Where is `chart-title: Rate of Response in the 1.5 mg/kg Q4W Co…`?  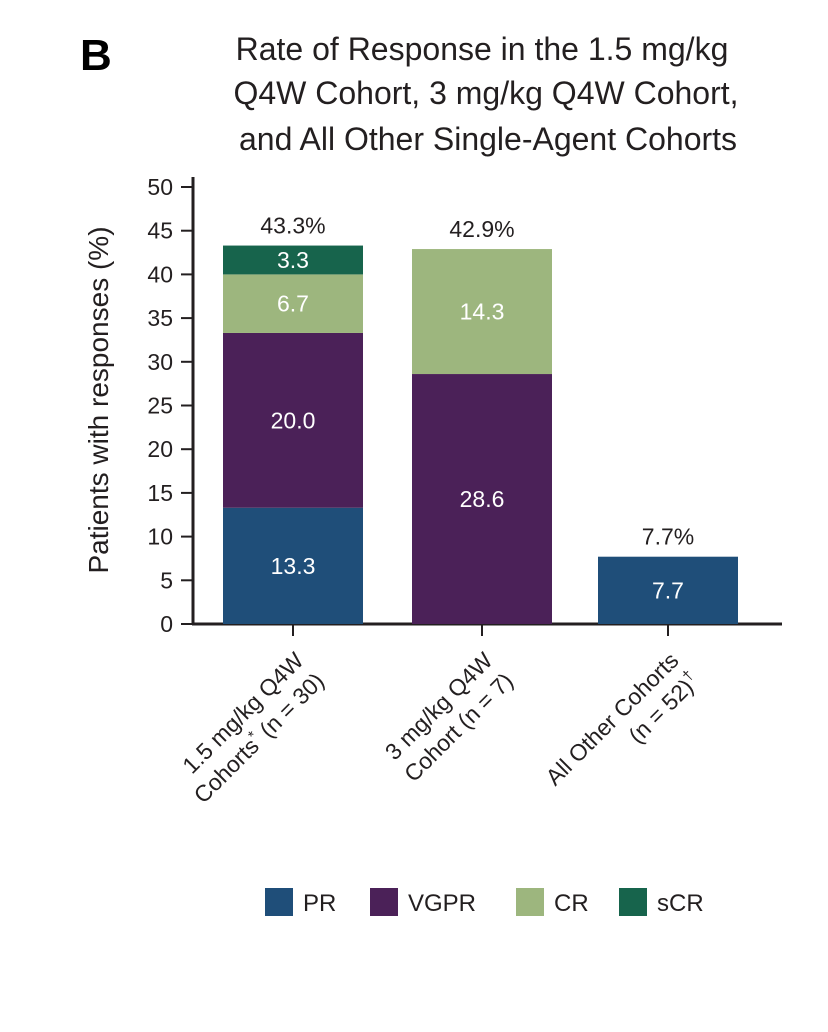 chart-title: Rate of Response in the 1.5 mg/kg Q4W Co… is located at coordinates (485, 94).